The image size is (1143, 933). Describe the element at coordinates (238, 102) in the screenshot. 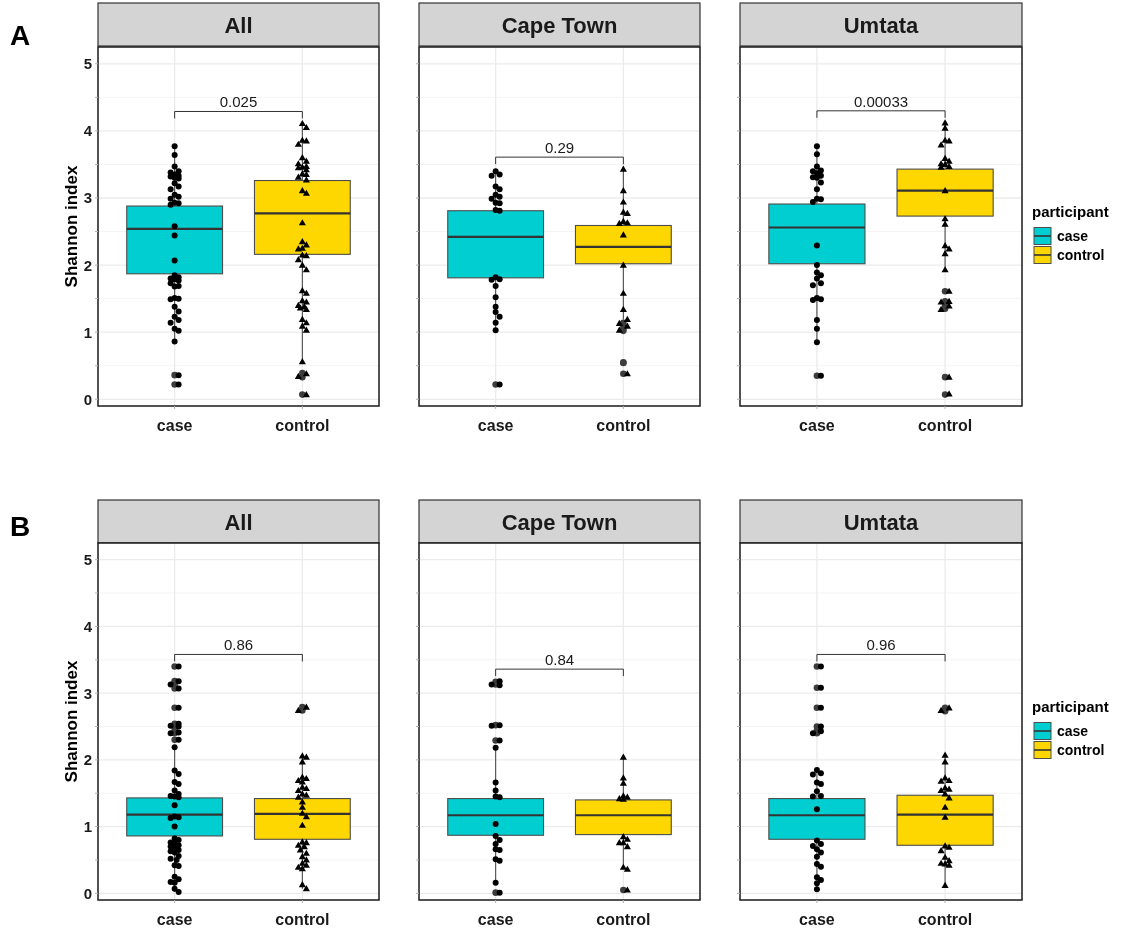

I see `annotation: 0.025` at that location.